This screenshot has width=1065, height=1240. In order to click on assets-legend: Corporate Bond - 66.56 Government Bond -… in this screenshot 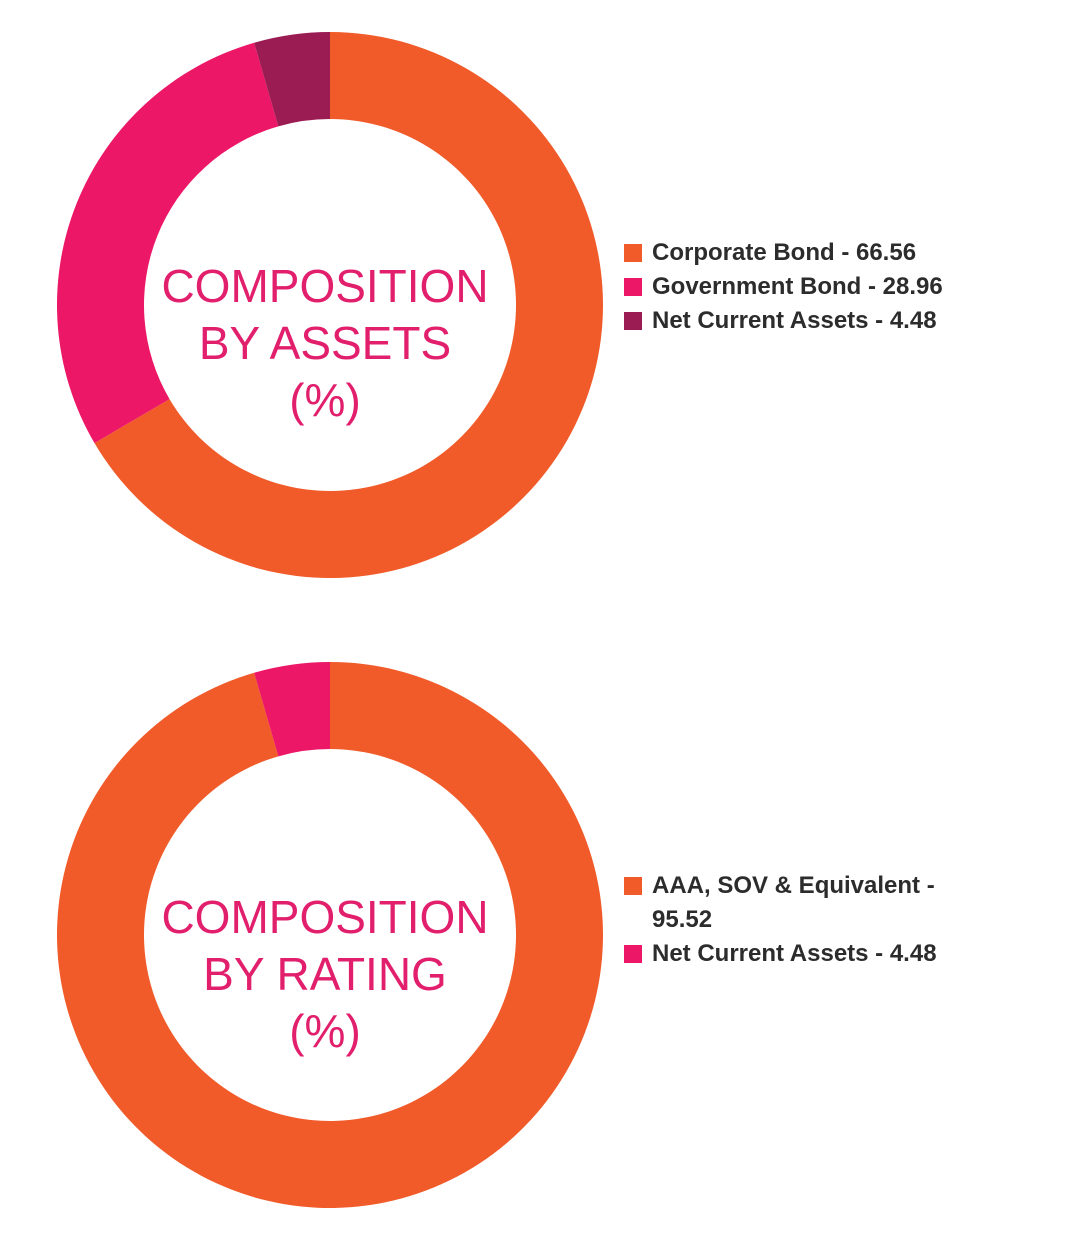, I will do `click(802, 287)`.